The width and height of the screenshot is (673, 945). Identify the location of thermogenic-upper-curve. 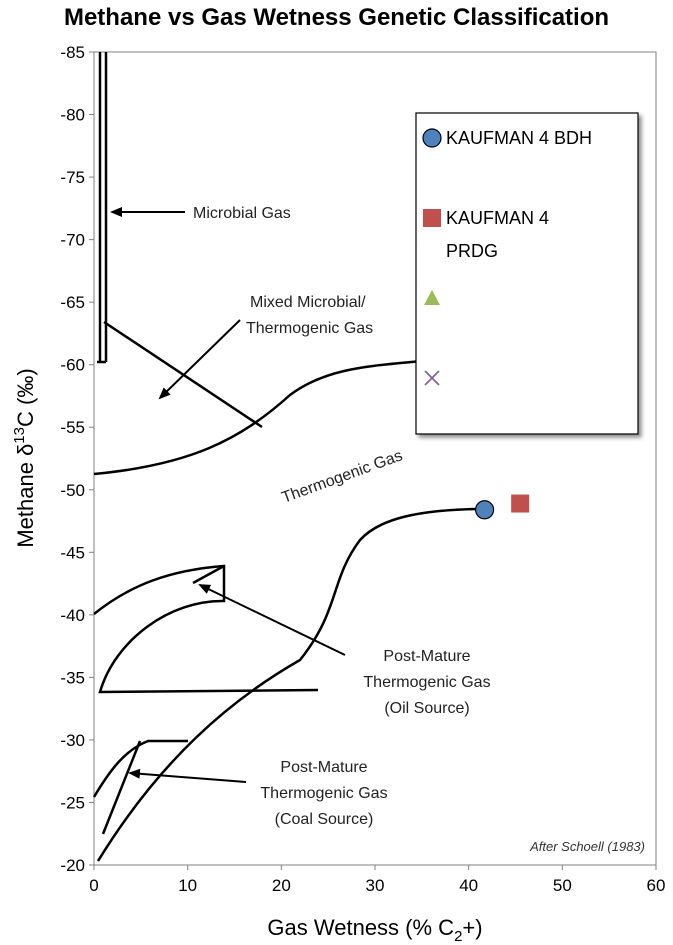
(262, 417).